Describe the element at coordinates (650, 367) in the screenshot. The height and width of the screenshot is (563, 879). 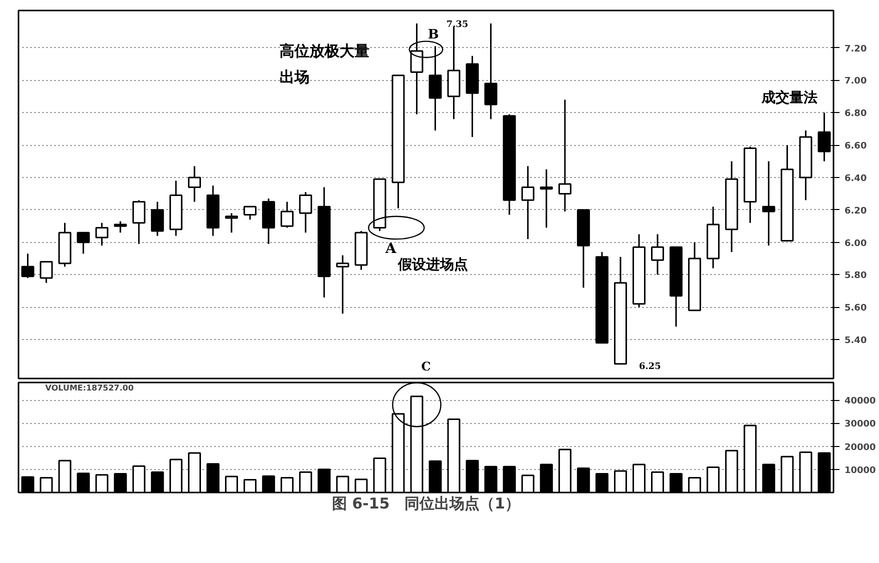
I see `annotation: 6.25` at that location.